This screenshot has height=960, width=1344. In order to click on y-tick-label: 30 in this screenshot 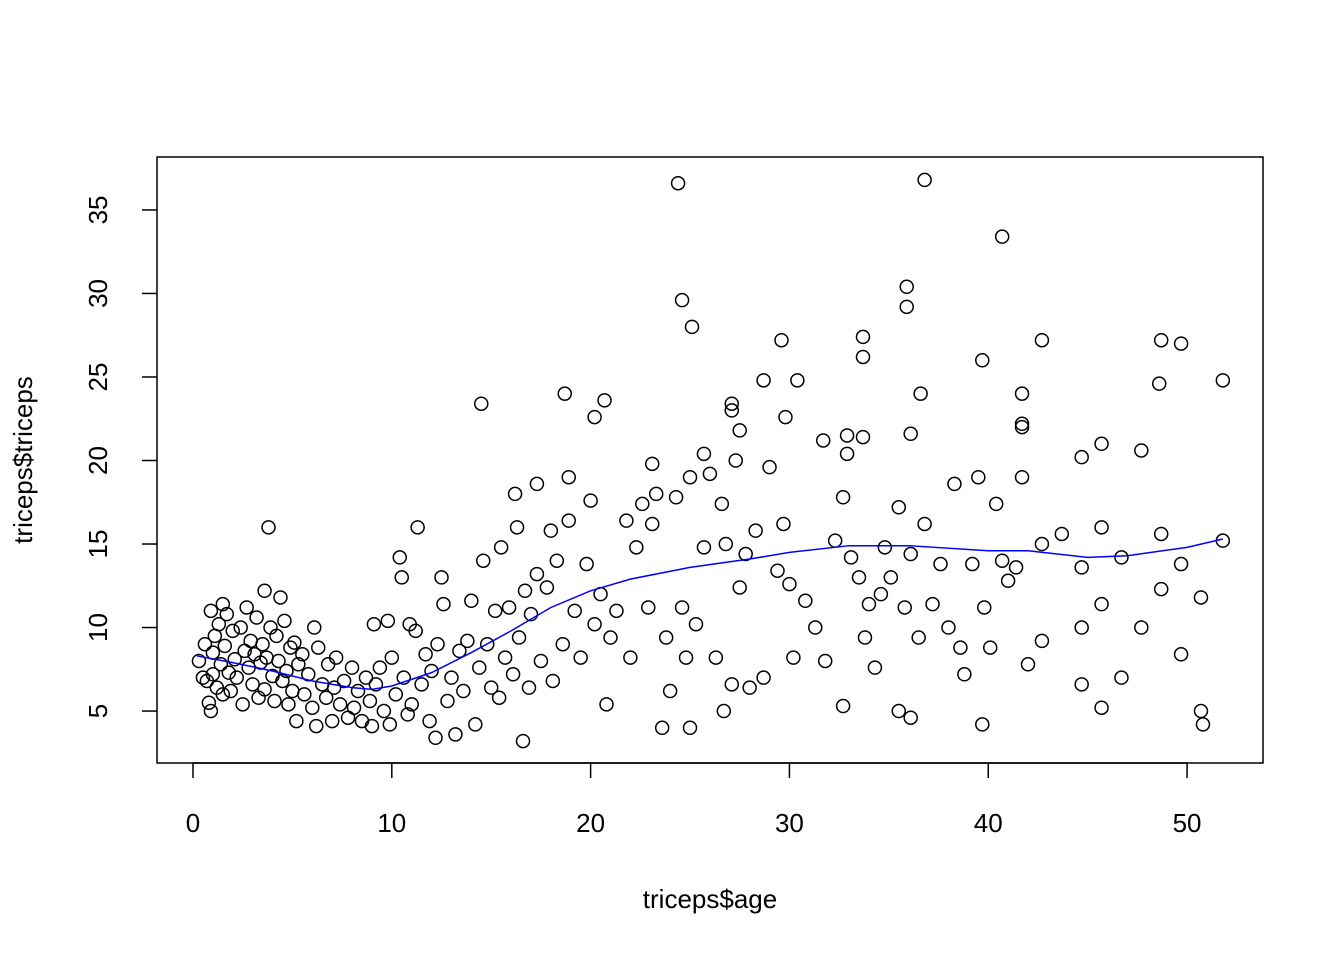, I will do `click(98, 293)`.